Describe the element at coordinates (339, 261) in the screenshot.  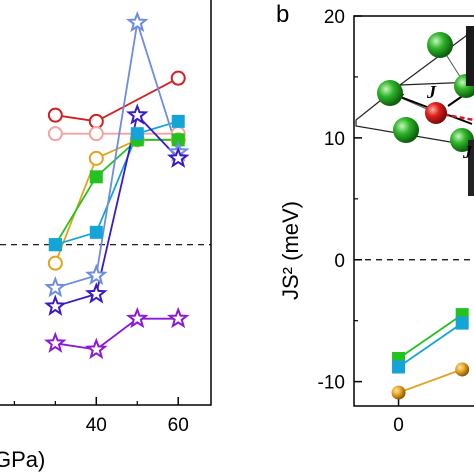
I see `panel-b-y-tick-label: 0` at that location.